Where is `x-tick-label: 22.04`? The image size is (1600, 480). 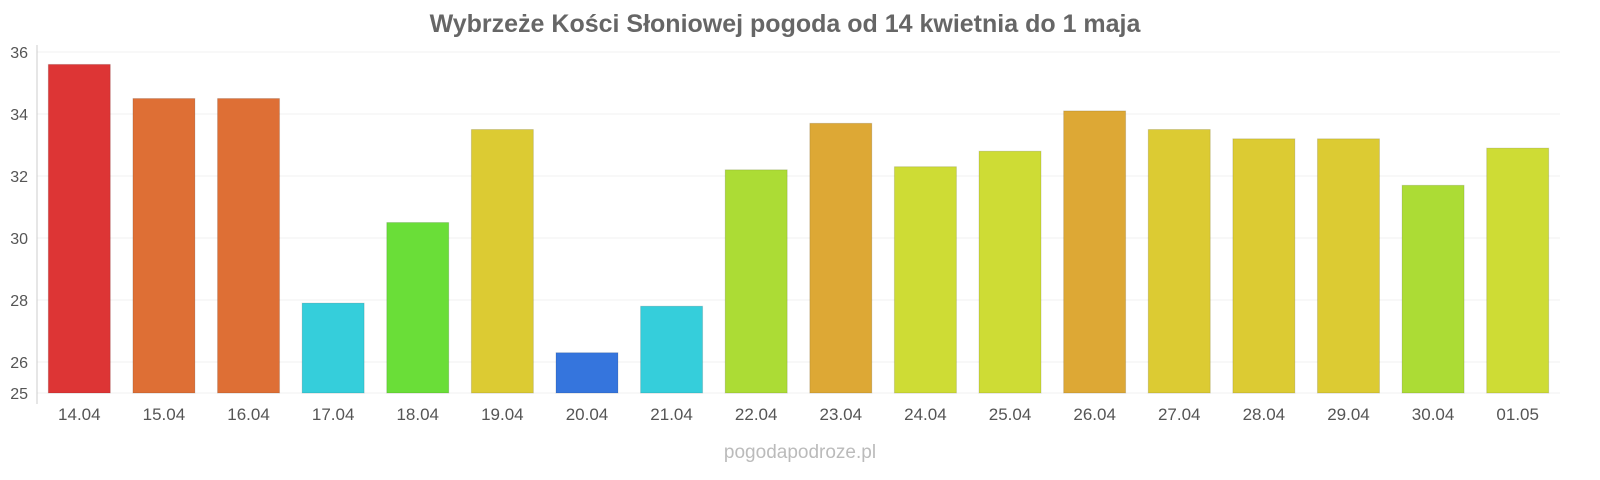
x-tick-label: 22.04 is located at coordinates (756, 414).